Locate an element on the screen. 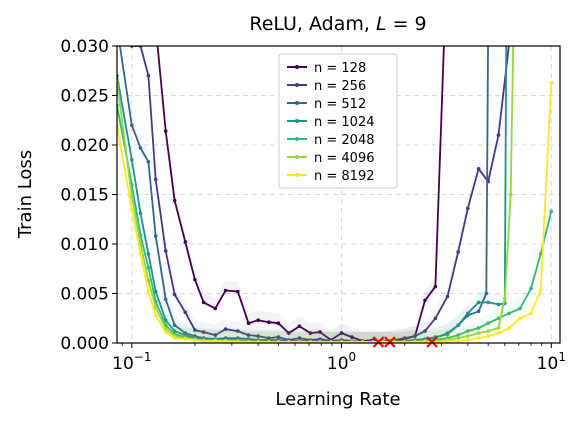 The image size is (585, 427). legend-entry: n = 4096 is located at coordinates (330, 158).